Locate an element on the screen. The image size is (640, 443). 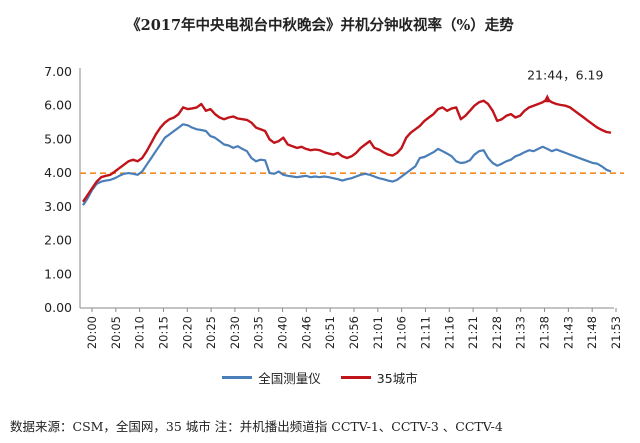
legend-swatch-35-cities is located at coordinates (355, 377).